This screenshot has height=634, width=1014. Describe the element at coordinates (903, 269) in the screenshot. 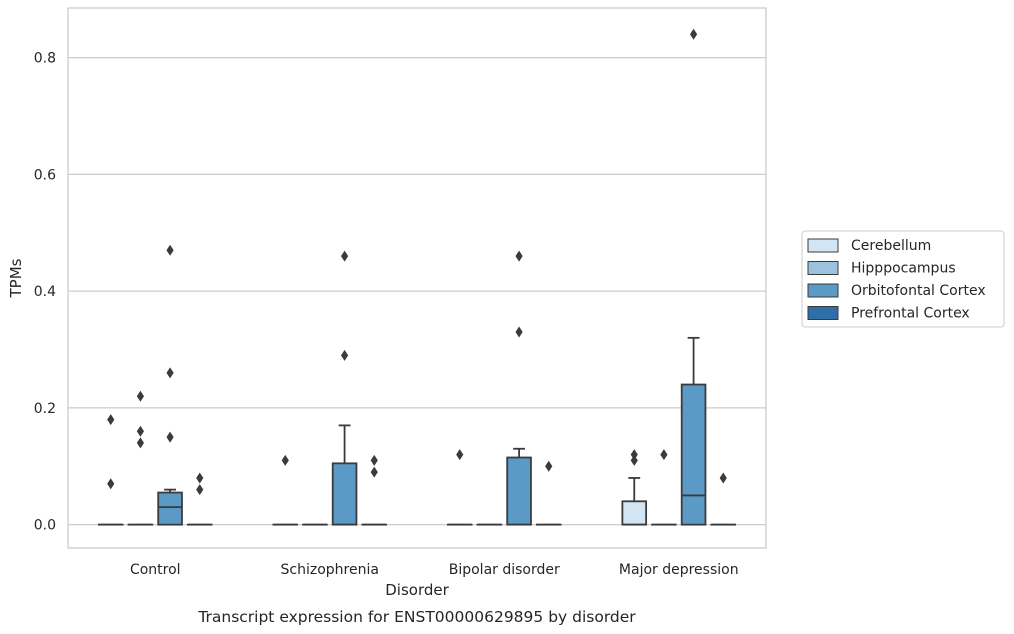

I see `legend-label: Hipppocampus` at that location.